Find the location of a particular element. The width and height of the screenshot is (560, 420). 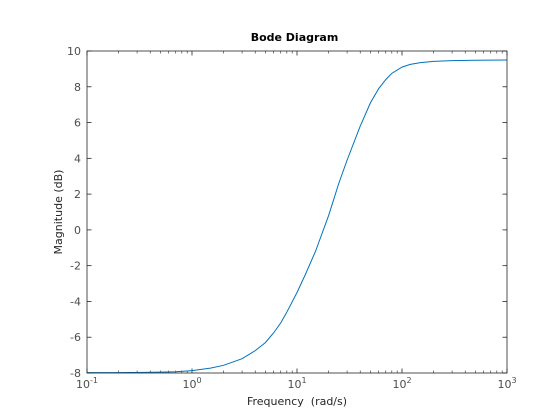

x-axis-label: Frequency (rad/s) is located at coordinates (297, 401).